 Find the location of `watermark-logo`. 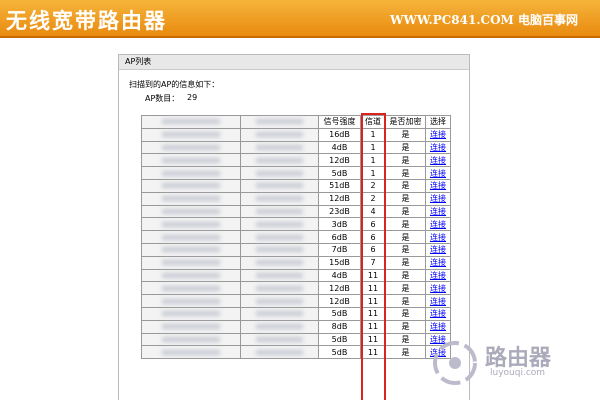

watermark-logo is located at coordinates (455, 363).